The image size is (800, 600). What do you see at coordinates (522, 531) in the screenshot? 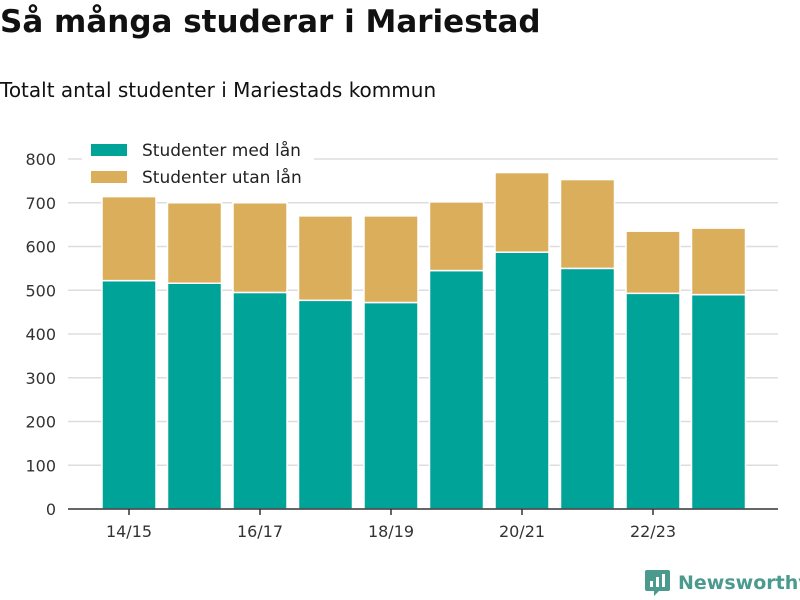
I see `x-tick-label: 20/21` at bounding box center [522, 531].